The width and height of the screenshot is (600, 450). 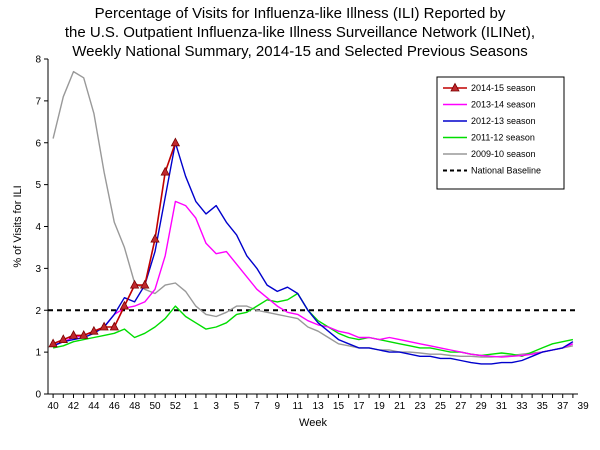 What do you see at coordinates (313, 423) in the screenshot?
I see `x-axis-label: Week` at bounding box center [313, 423].